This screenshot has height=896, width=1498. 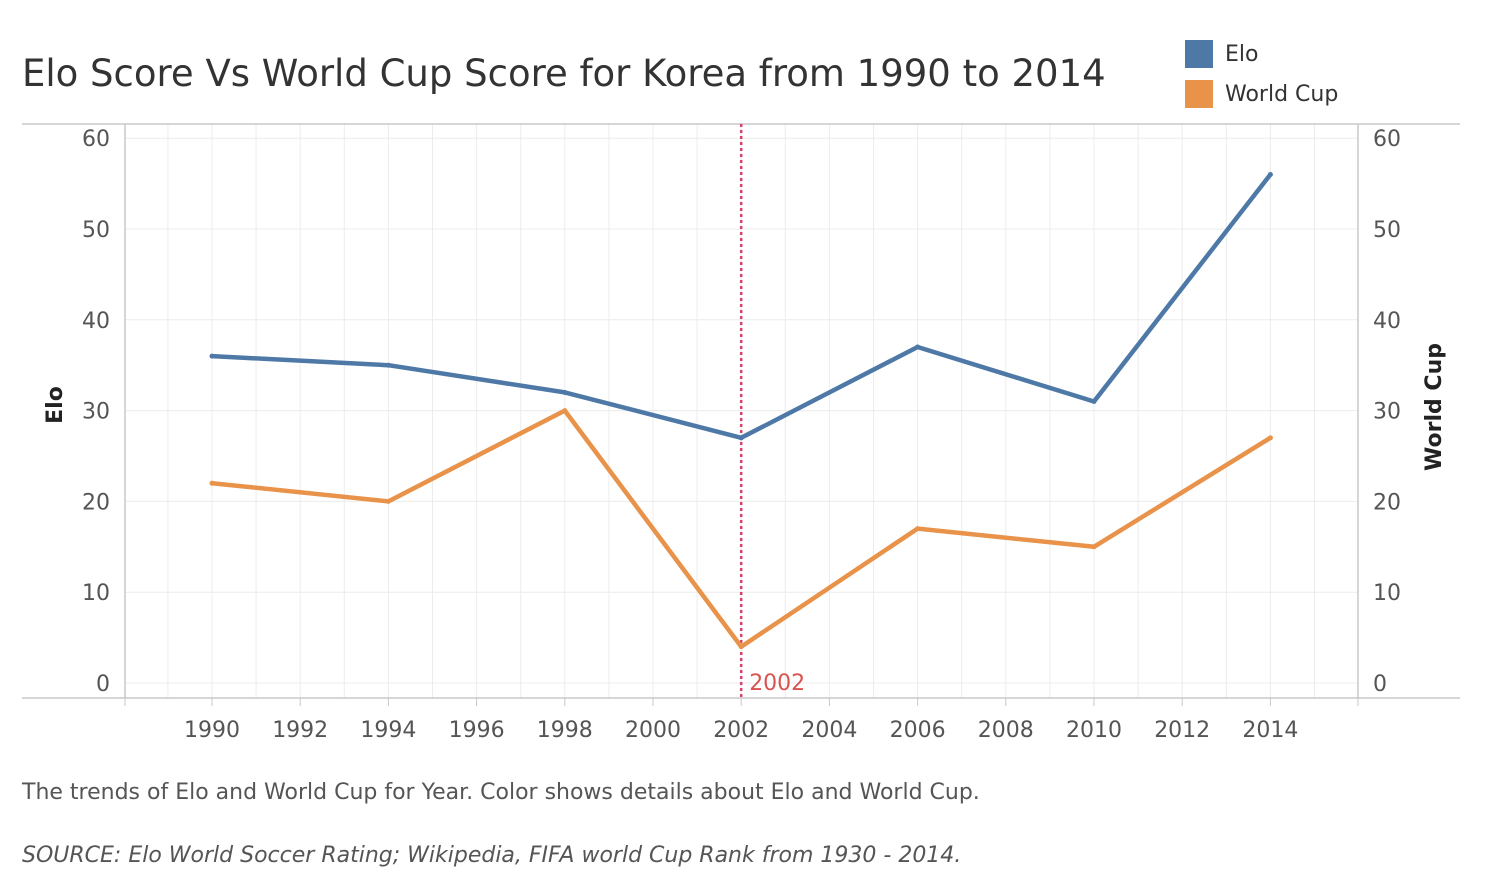 What do you see at coordinates (103, 684) in the screenshot?
I see `y-tick-label-left: 0` at bounding box center [103, 684].